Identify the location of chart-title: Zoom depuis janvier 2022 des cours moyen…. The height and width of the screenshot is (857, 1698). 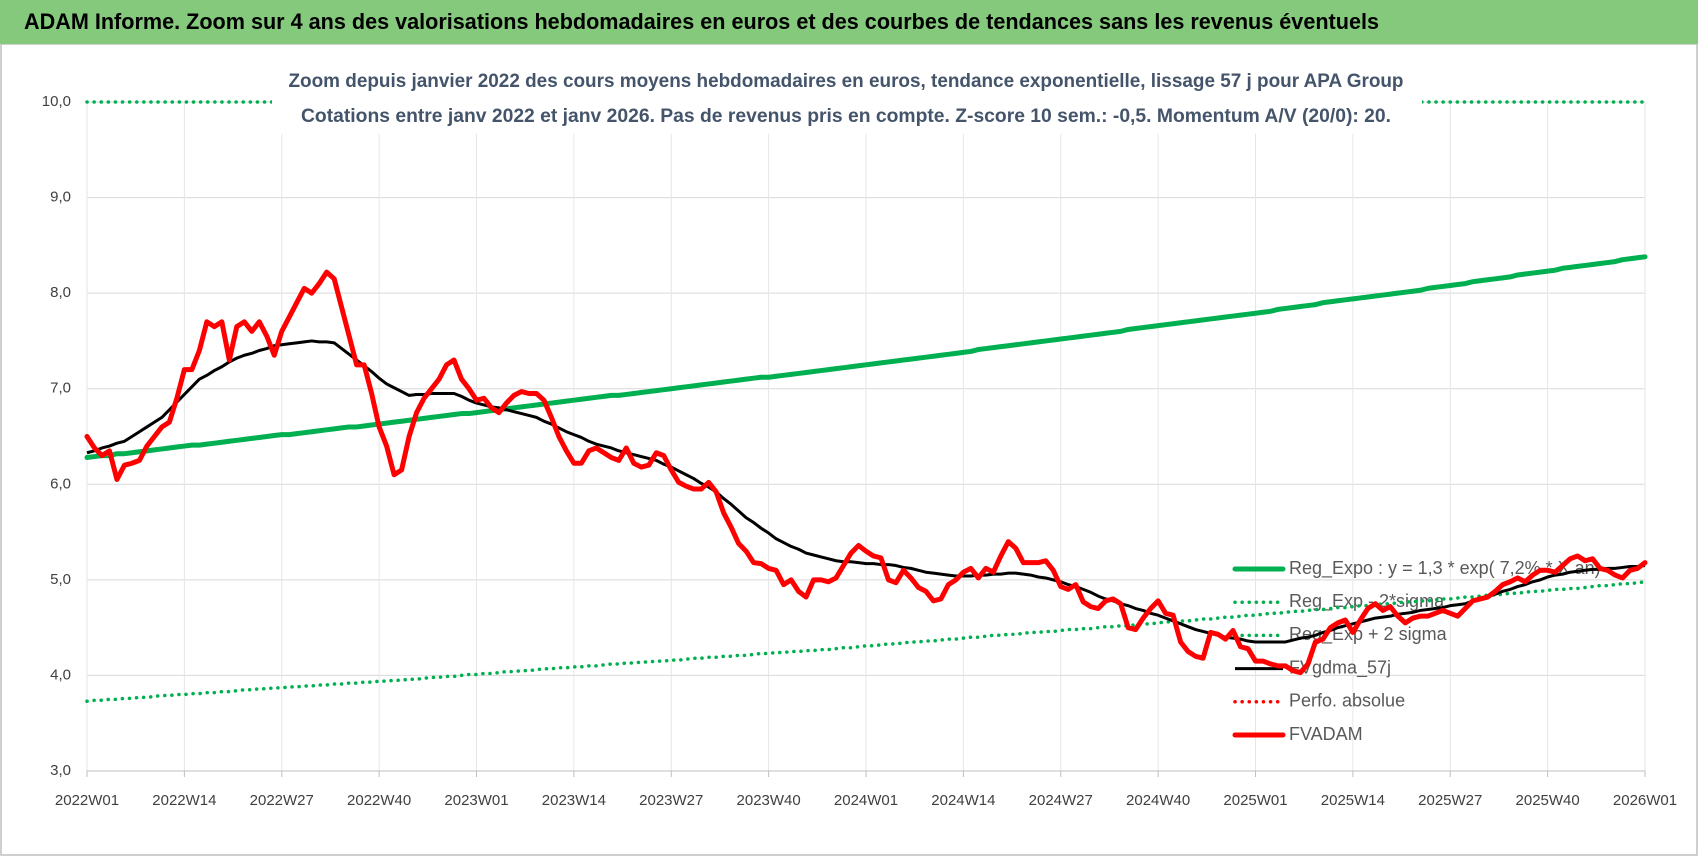
(846, 81).